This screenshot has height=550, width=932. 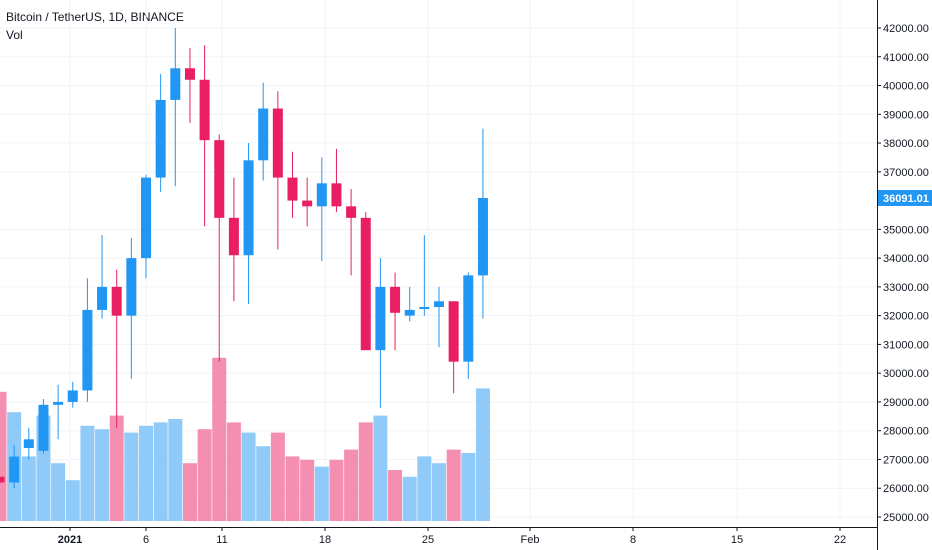 What do you see at coordinates (906, 317) in the screenshot?
I see `price-tick-label: 32000.00` at bounding box center [906, 317].